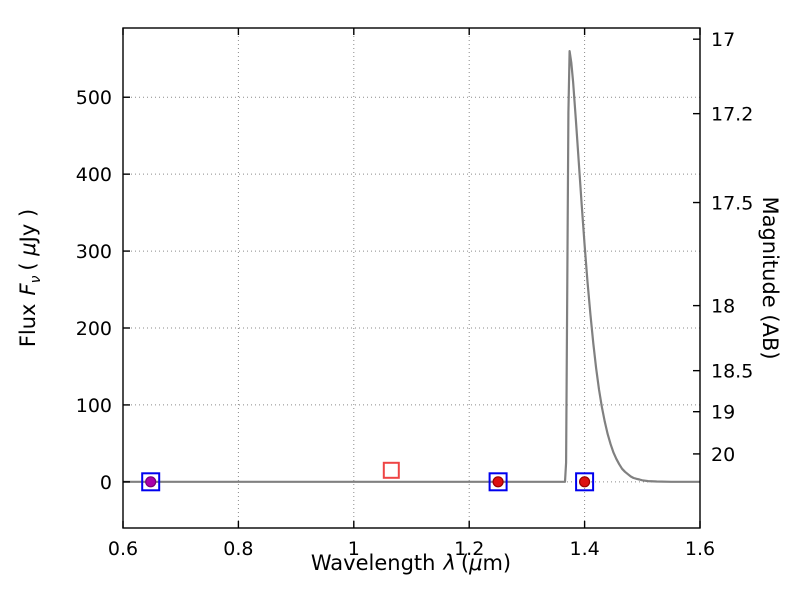 The image size is (800, 600). What do you see at coordinates (732, 204) in the screenshot?
I see `svg-text: 17.5` at bounding box center [732, 204].